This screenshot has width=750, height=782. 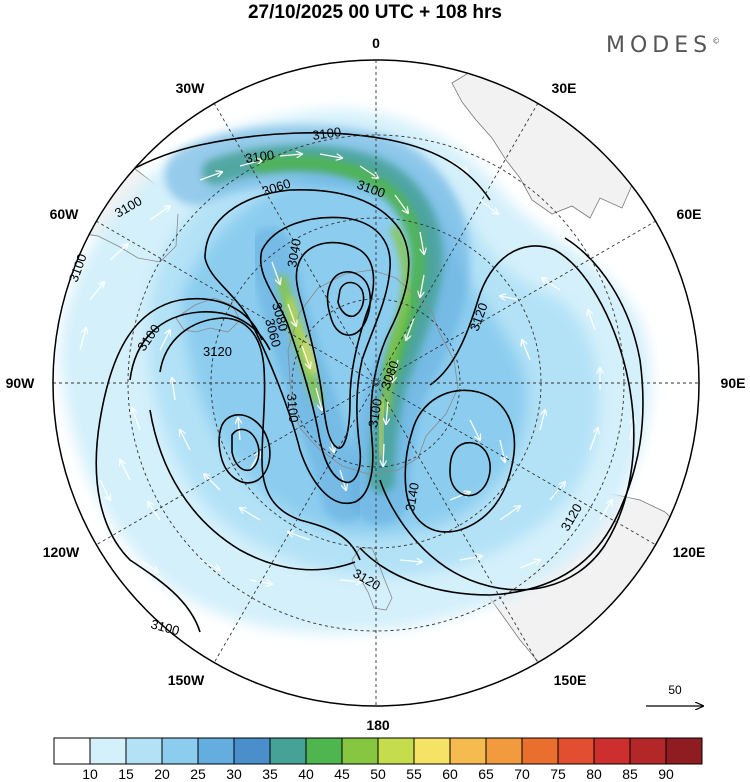 I want to click on colorbar-swatches, so click(x=378, y=751).